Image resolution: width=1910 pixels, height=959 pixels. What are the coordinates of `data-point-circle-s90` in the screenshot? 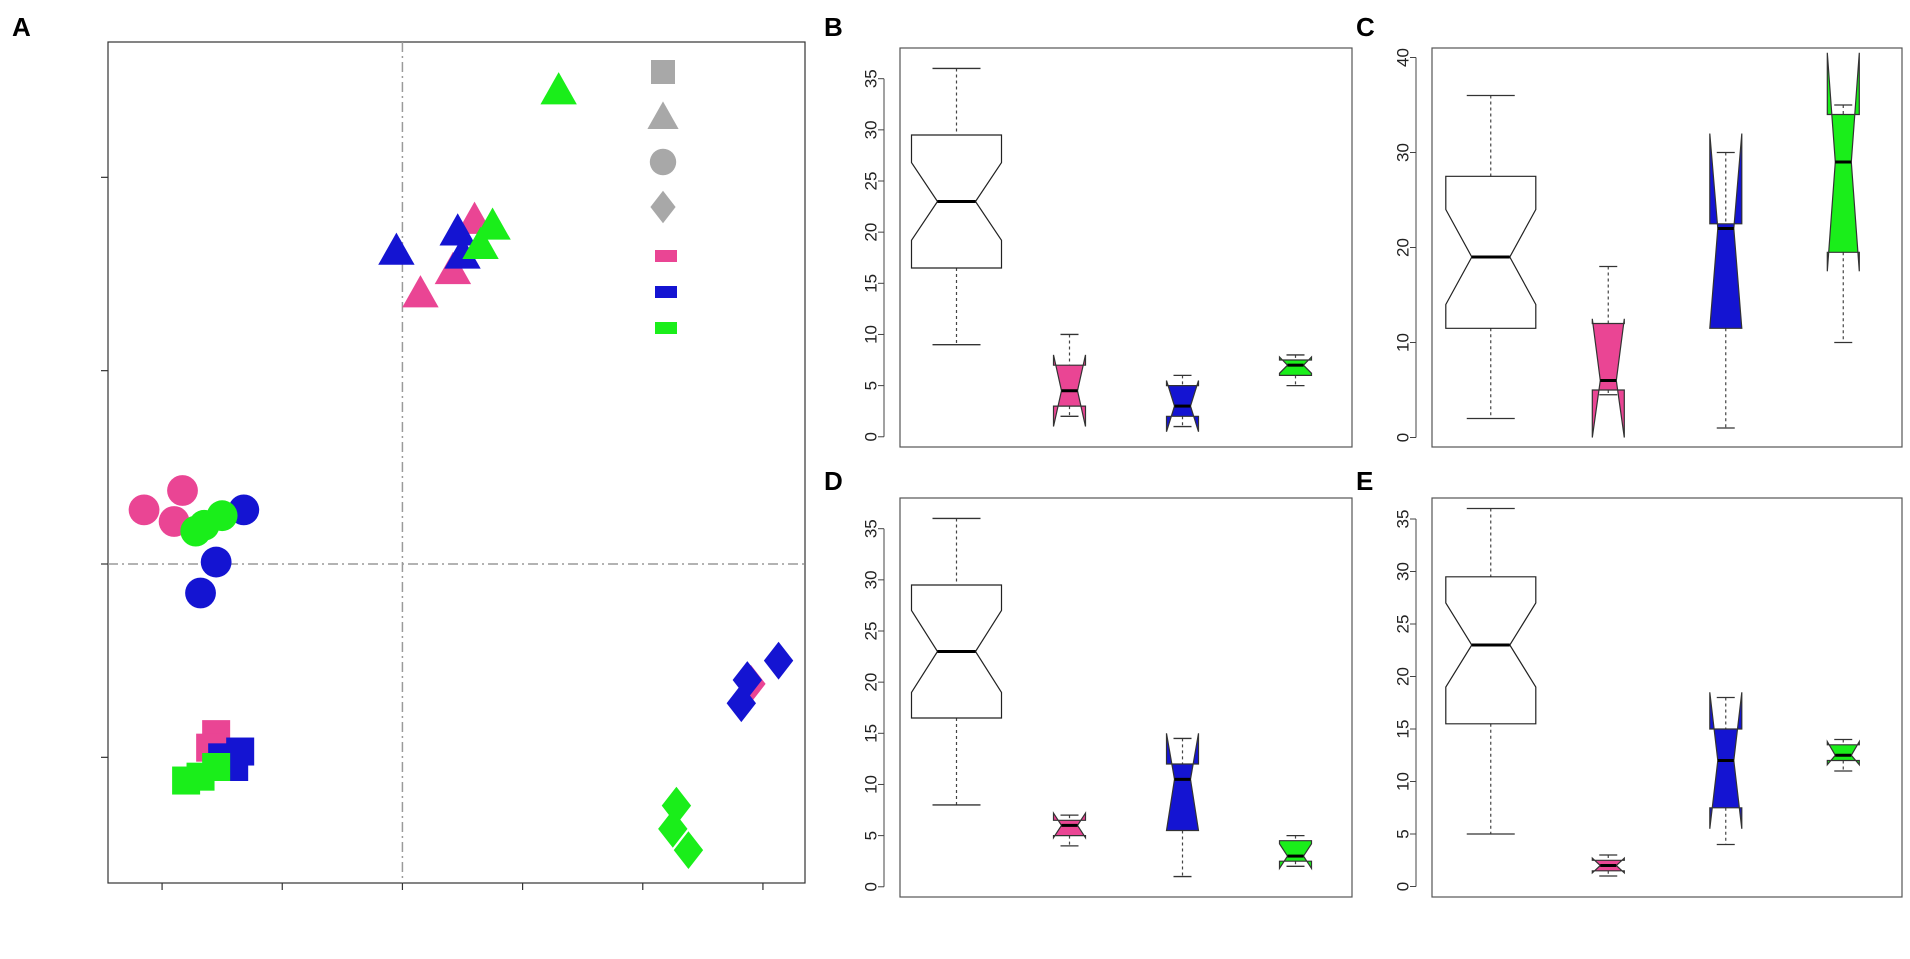 It's located at (196, 531).